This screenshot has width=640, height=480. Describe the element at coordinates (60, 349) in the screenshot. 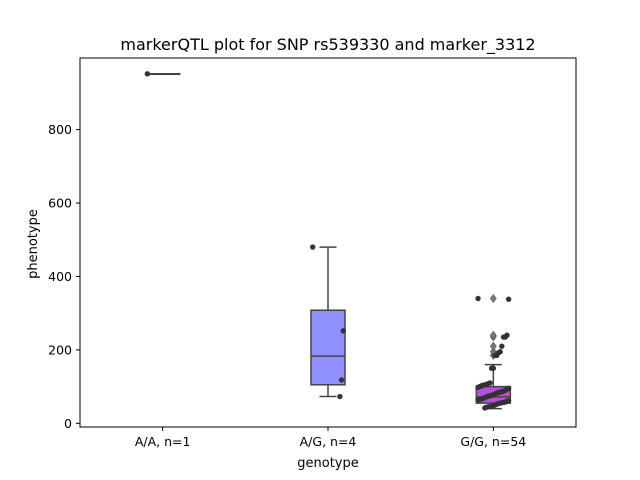

I see `y-tick-label: 200` at that location.